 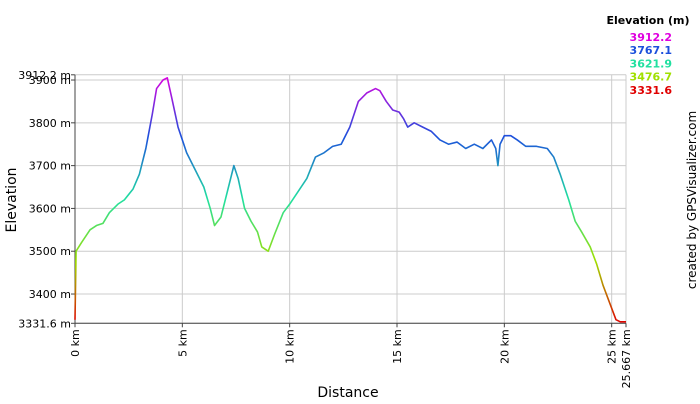 I want to click on x-tick-label: 15 km, so click(x=397, y=346).